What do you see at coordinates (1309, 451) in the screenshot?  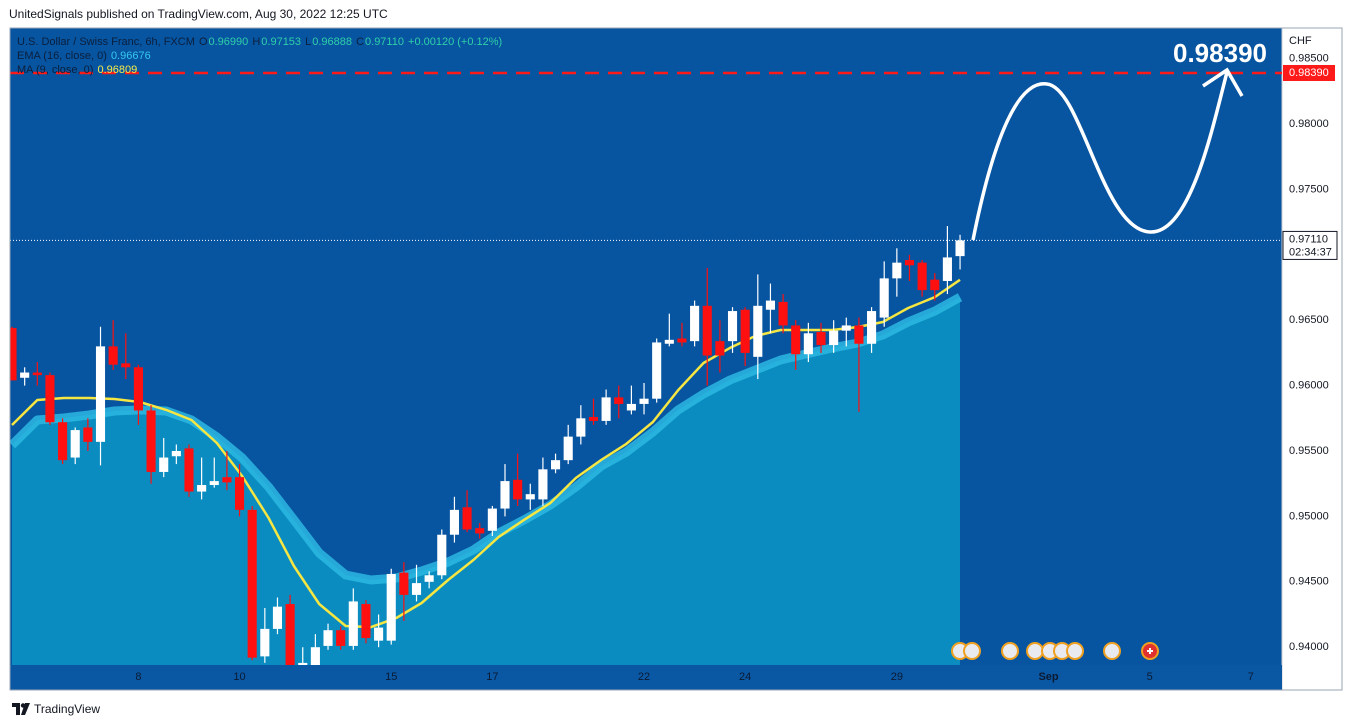 I see `y-tick-label: 0.95500` at bounding box center [1309, 451].